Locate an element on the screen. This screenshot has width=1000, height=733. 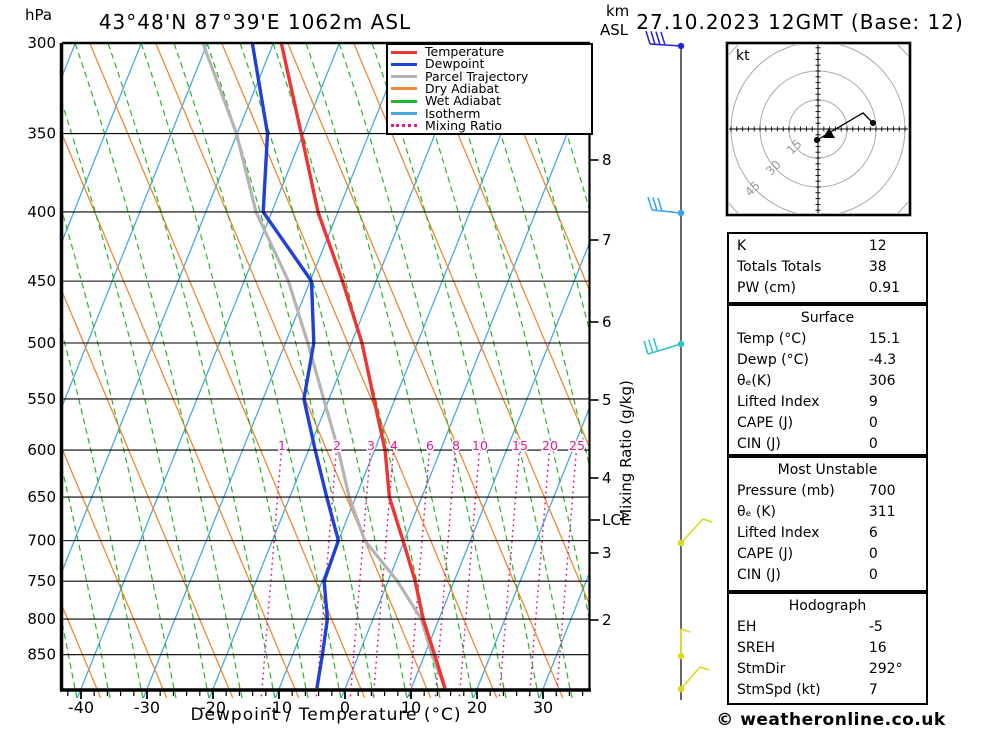
stat-label: Dewp (°C) is located at coordinates (773, 360).